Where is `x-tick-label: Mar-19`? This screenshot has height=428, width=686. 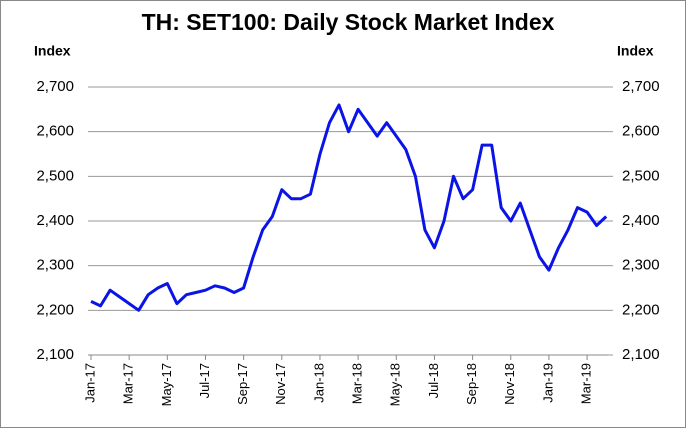 x-tick-label: Mar-19 is located at coordinates (586, 383).